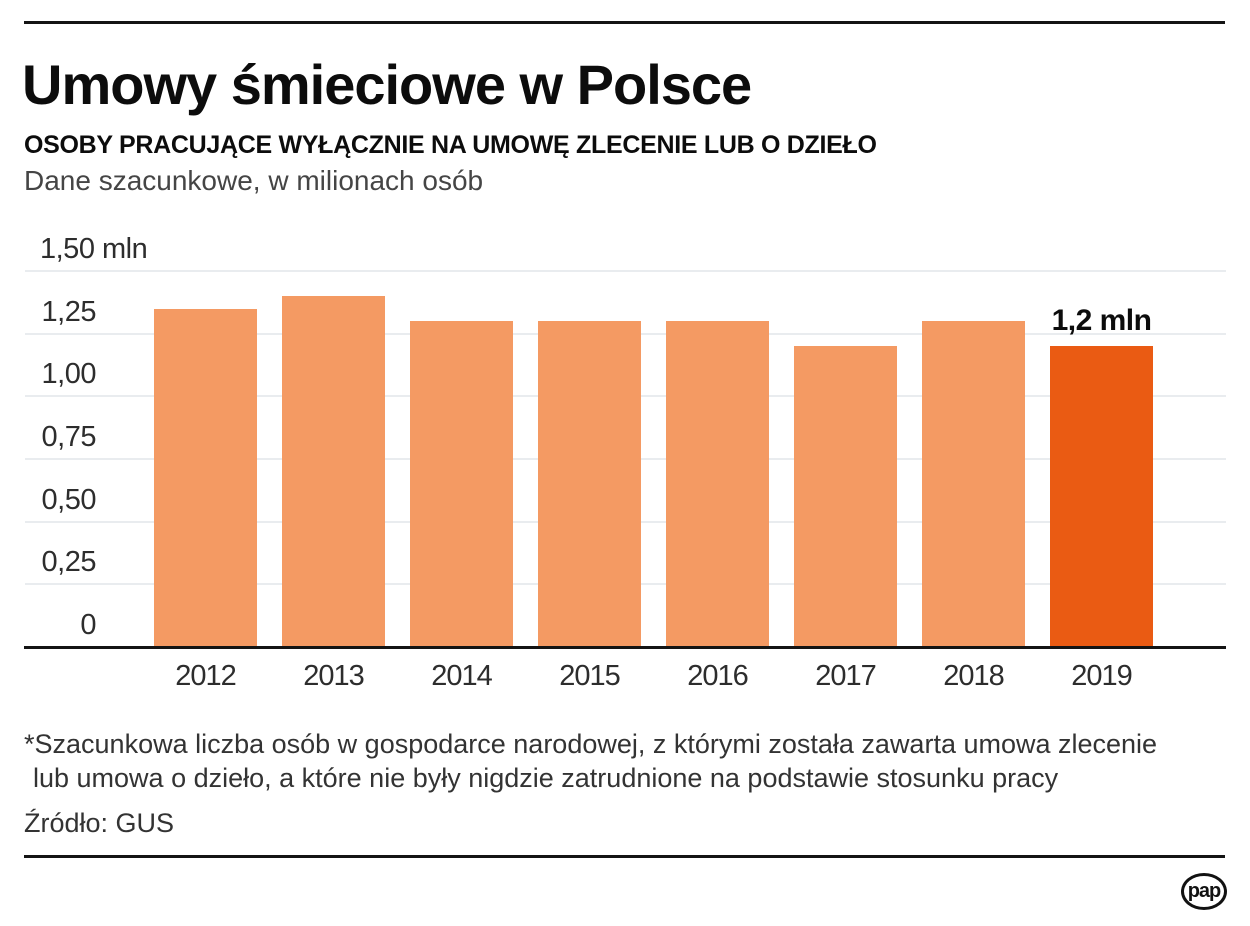 Image resolution: width=1250 pixels, height=926 pixels. Describe the element at coordinates (1204, 891) in the screenshot. I see `pap-logo: pap` at that location.